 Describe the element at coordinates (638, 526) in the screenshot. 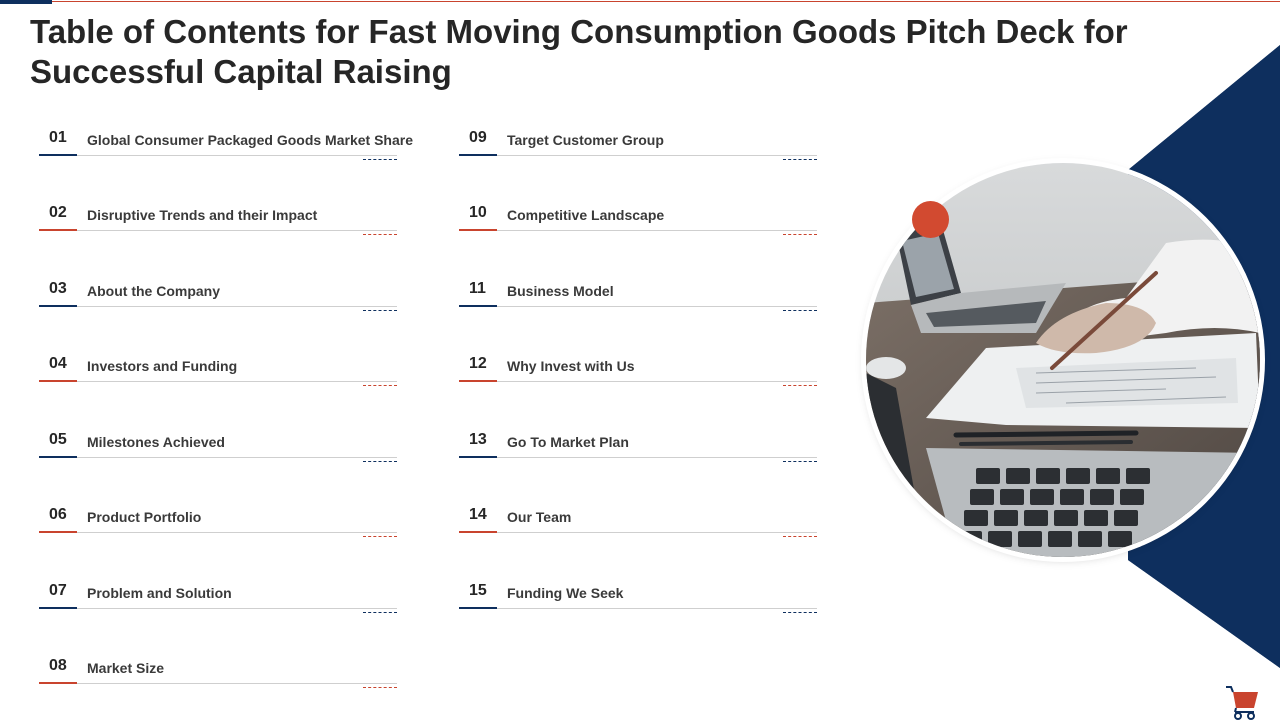

I see `toc-item-14: 14 Our Team` at that location.